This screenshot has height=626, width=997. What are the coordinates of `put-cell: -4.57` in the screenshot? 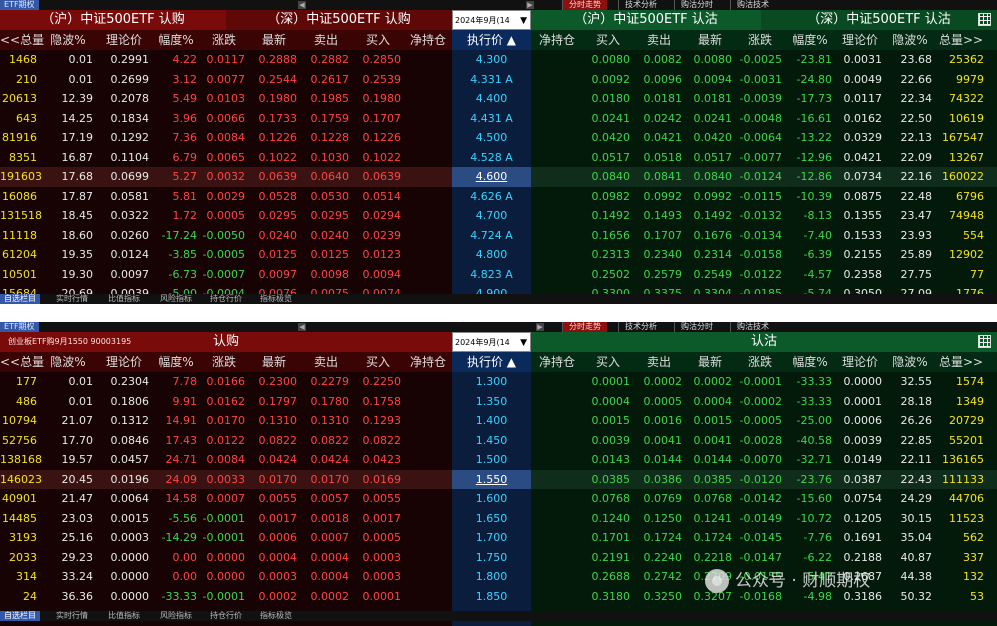 It's located at (817, 274).